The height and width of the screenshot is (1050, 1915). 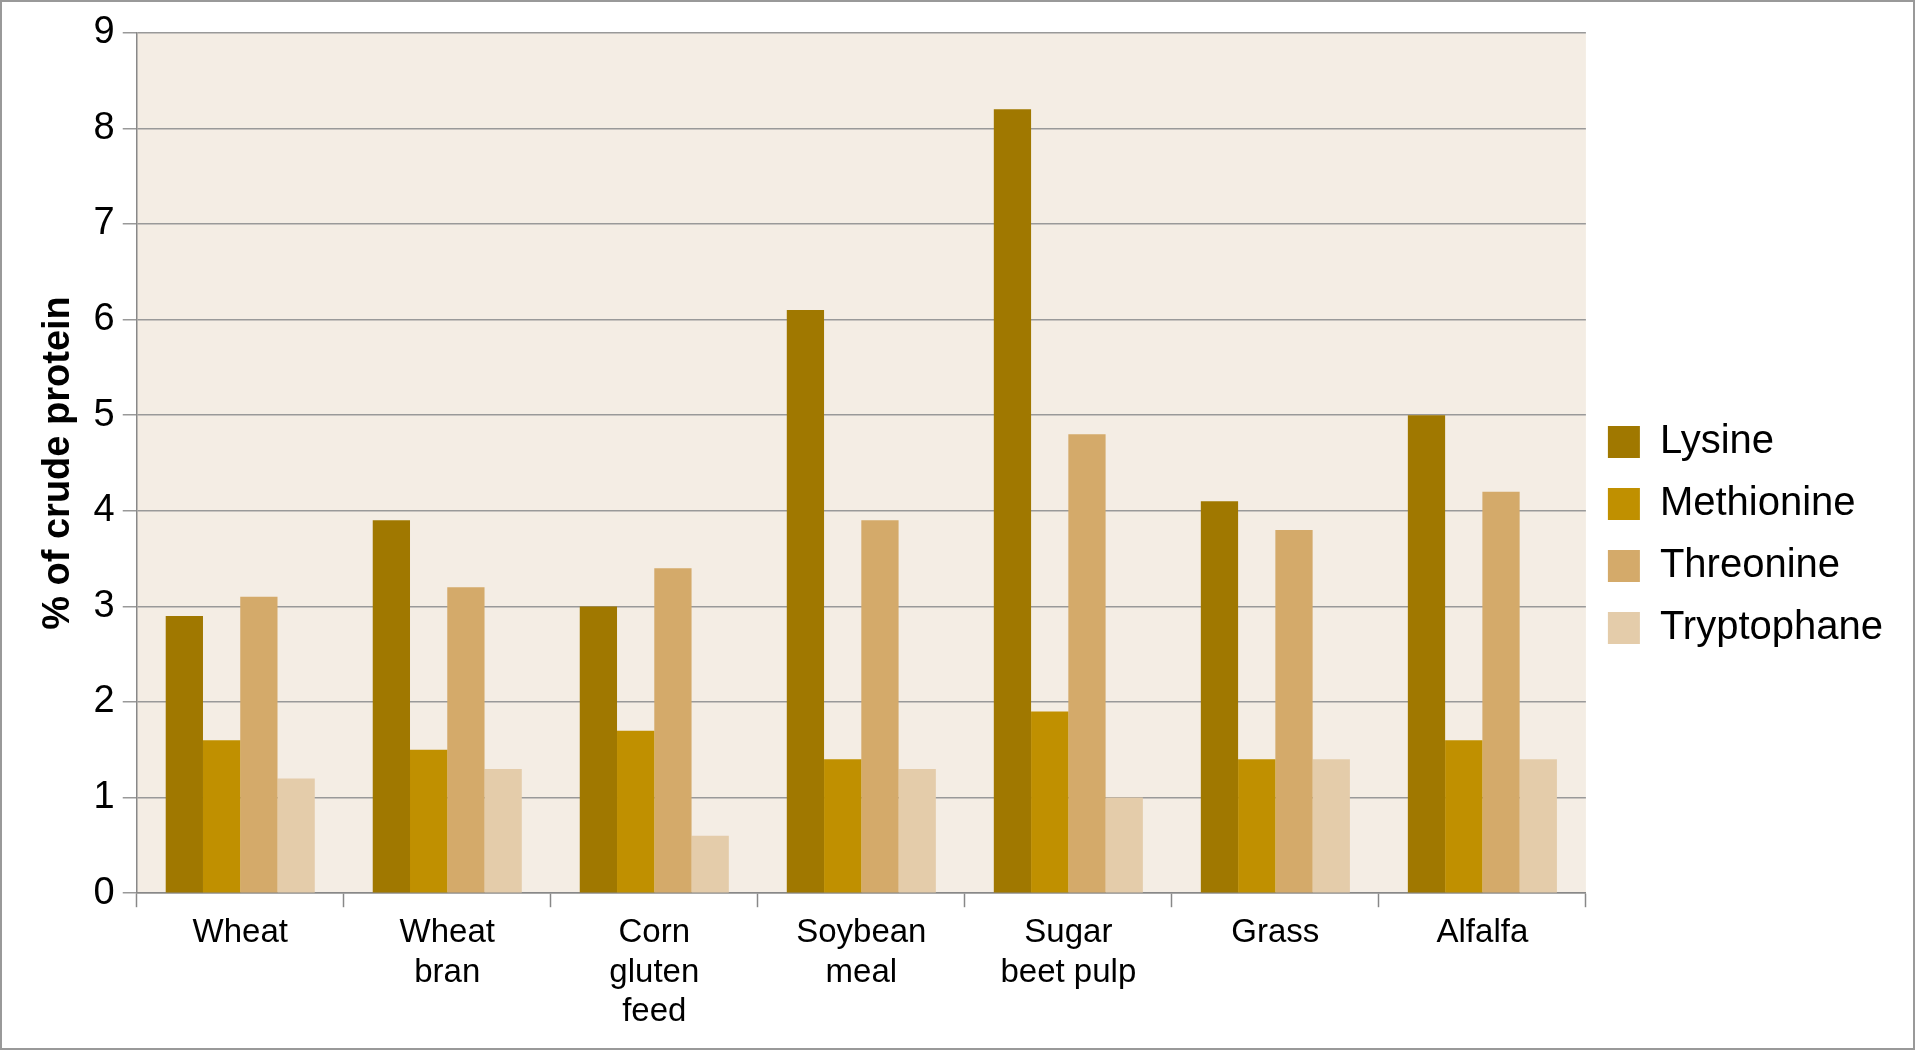 I want to click on x-tick-label: Soybean meal, so click(x=861, y=950).